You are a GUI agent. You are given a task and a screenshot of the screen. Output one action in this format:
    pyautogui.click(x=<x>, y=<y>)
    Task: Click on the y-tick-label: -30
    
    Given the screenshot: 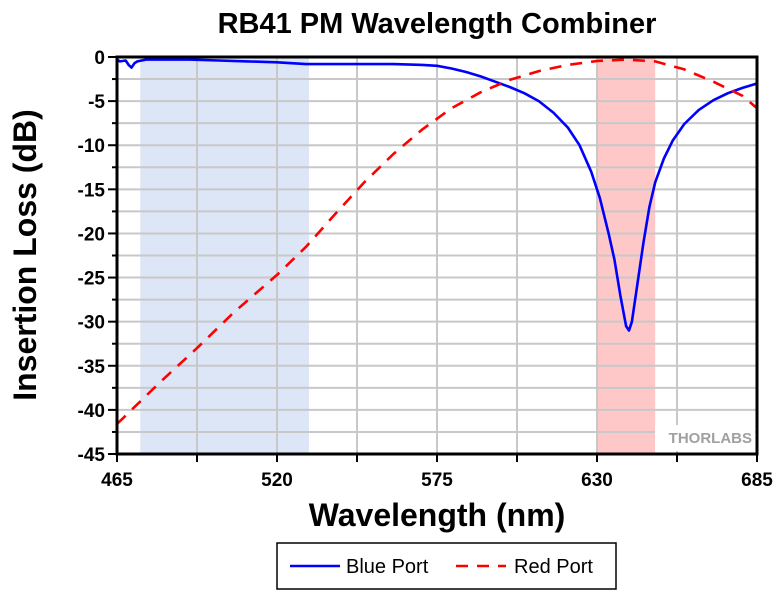 What is the action you would take?
    pyautogui.click(x=91, y=323)
    